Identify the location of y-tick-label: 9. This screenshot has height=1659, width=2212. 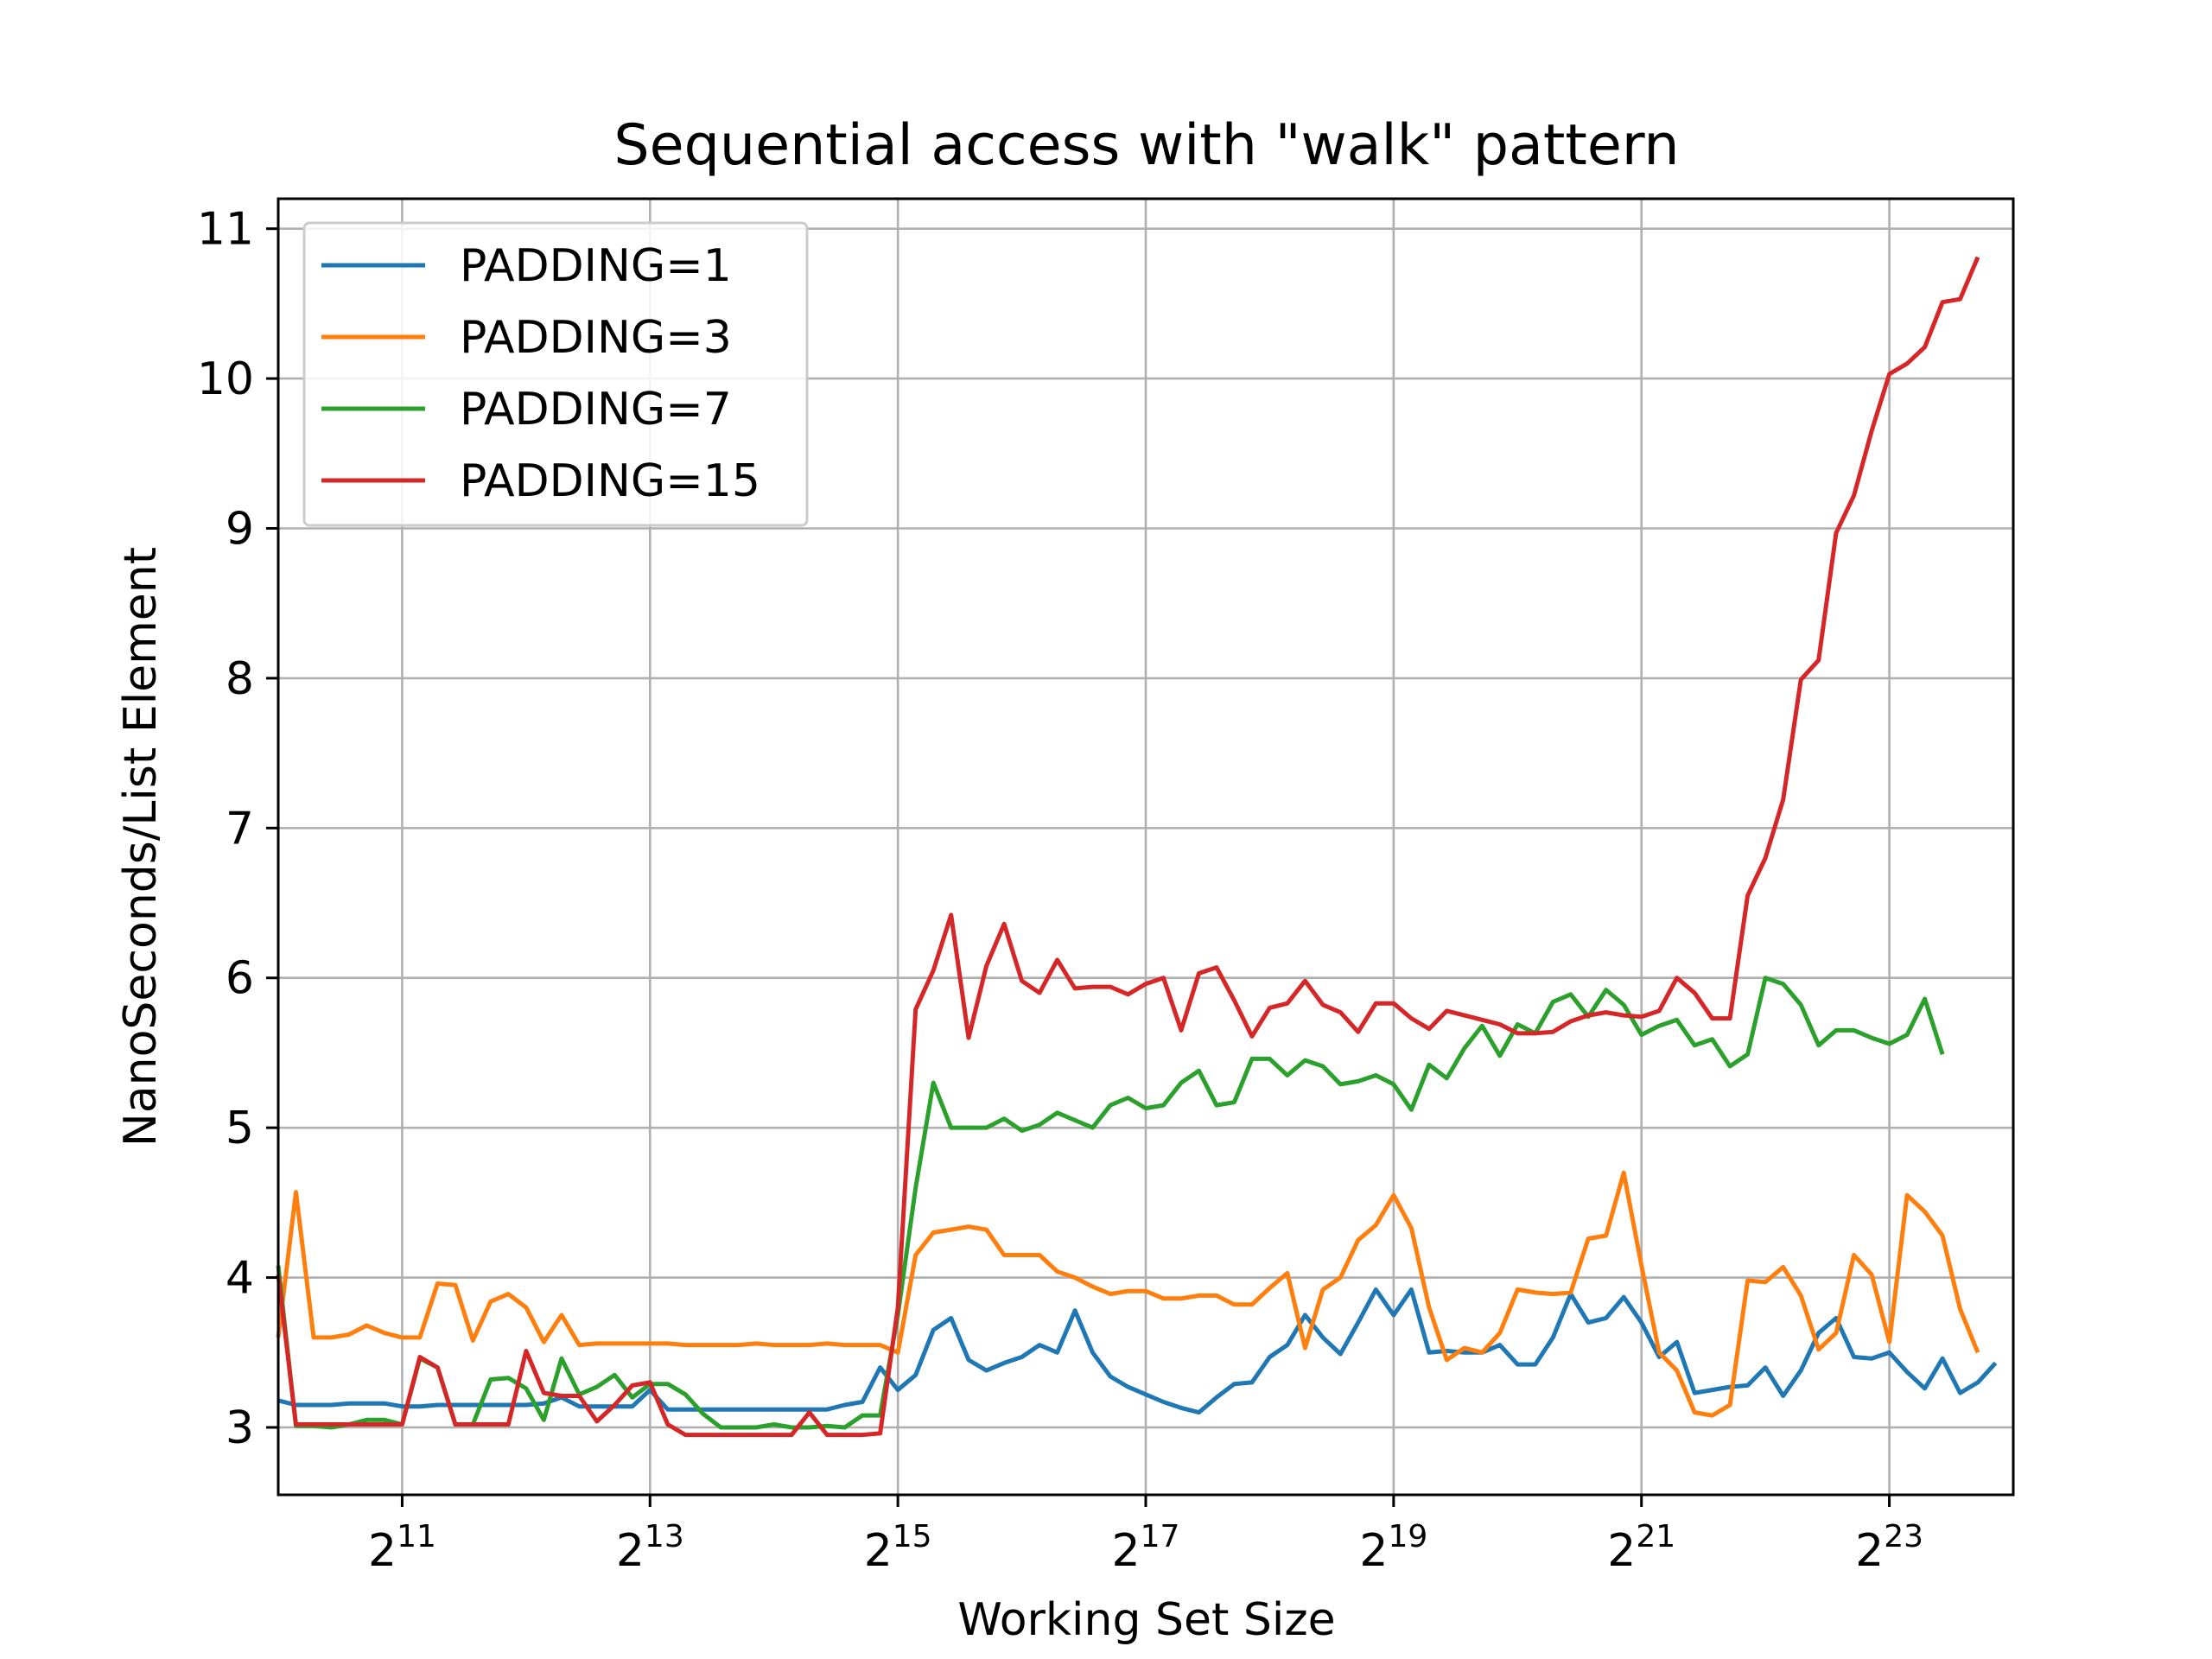
(240, 530).